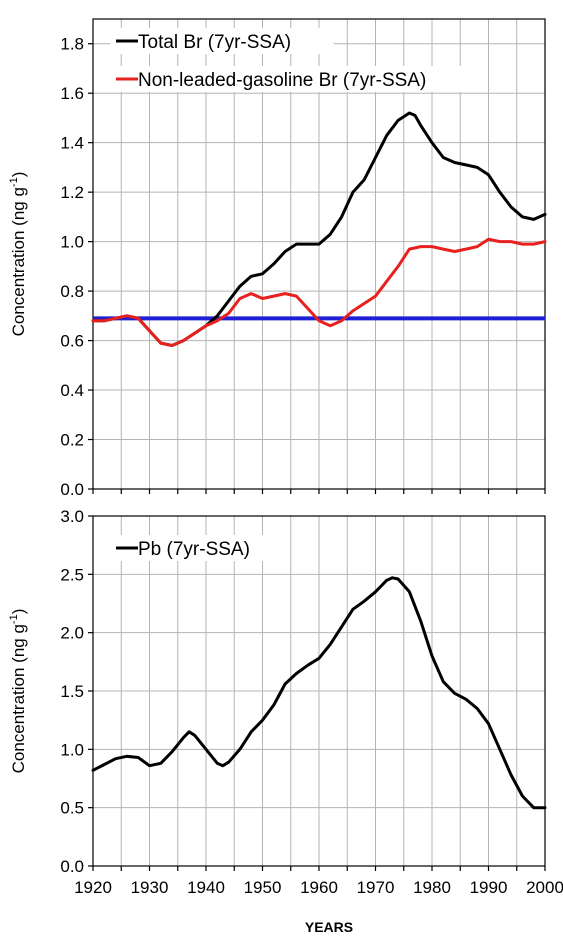 The width and height of the screenshot is (563, 940). What do you see at coordinates (319, 887) in the screenshot?
I see `x-tick-label: 1960` at bounding box center [319, 887].